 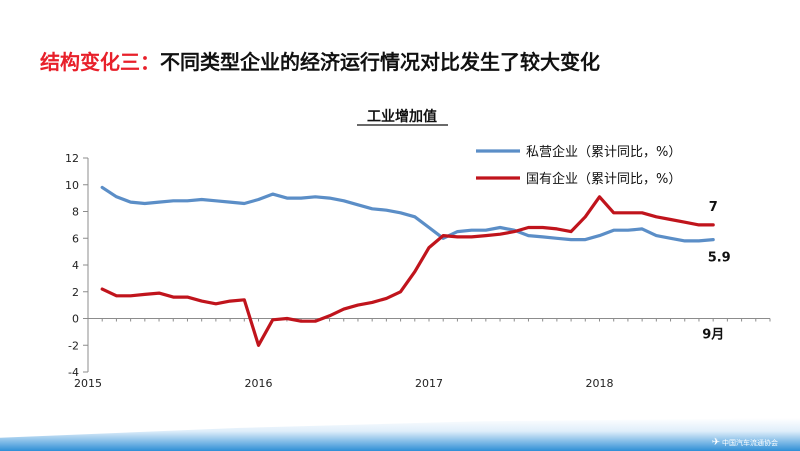 I want to click on y-tick-label: 6, so click(x=75, y=238).